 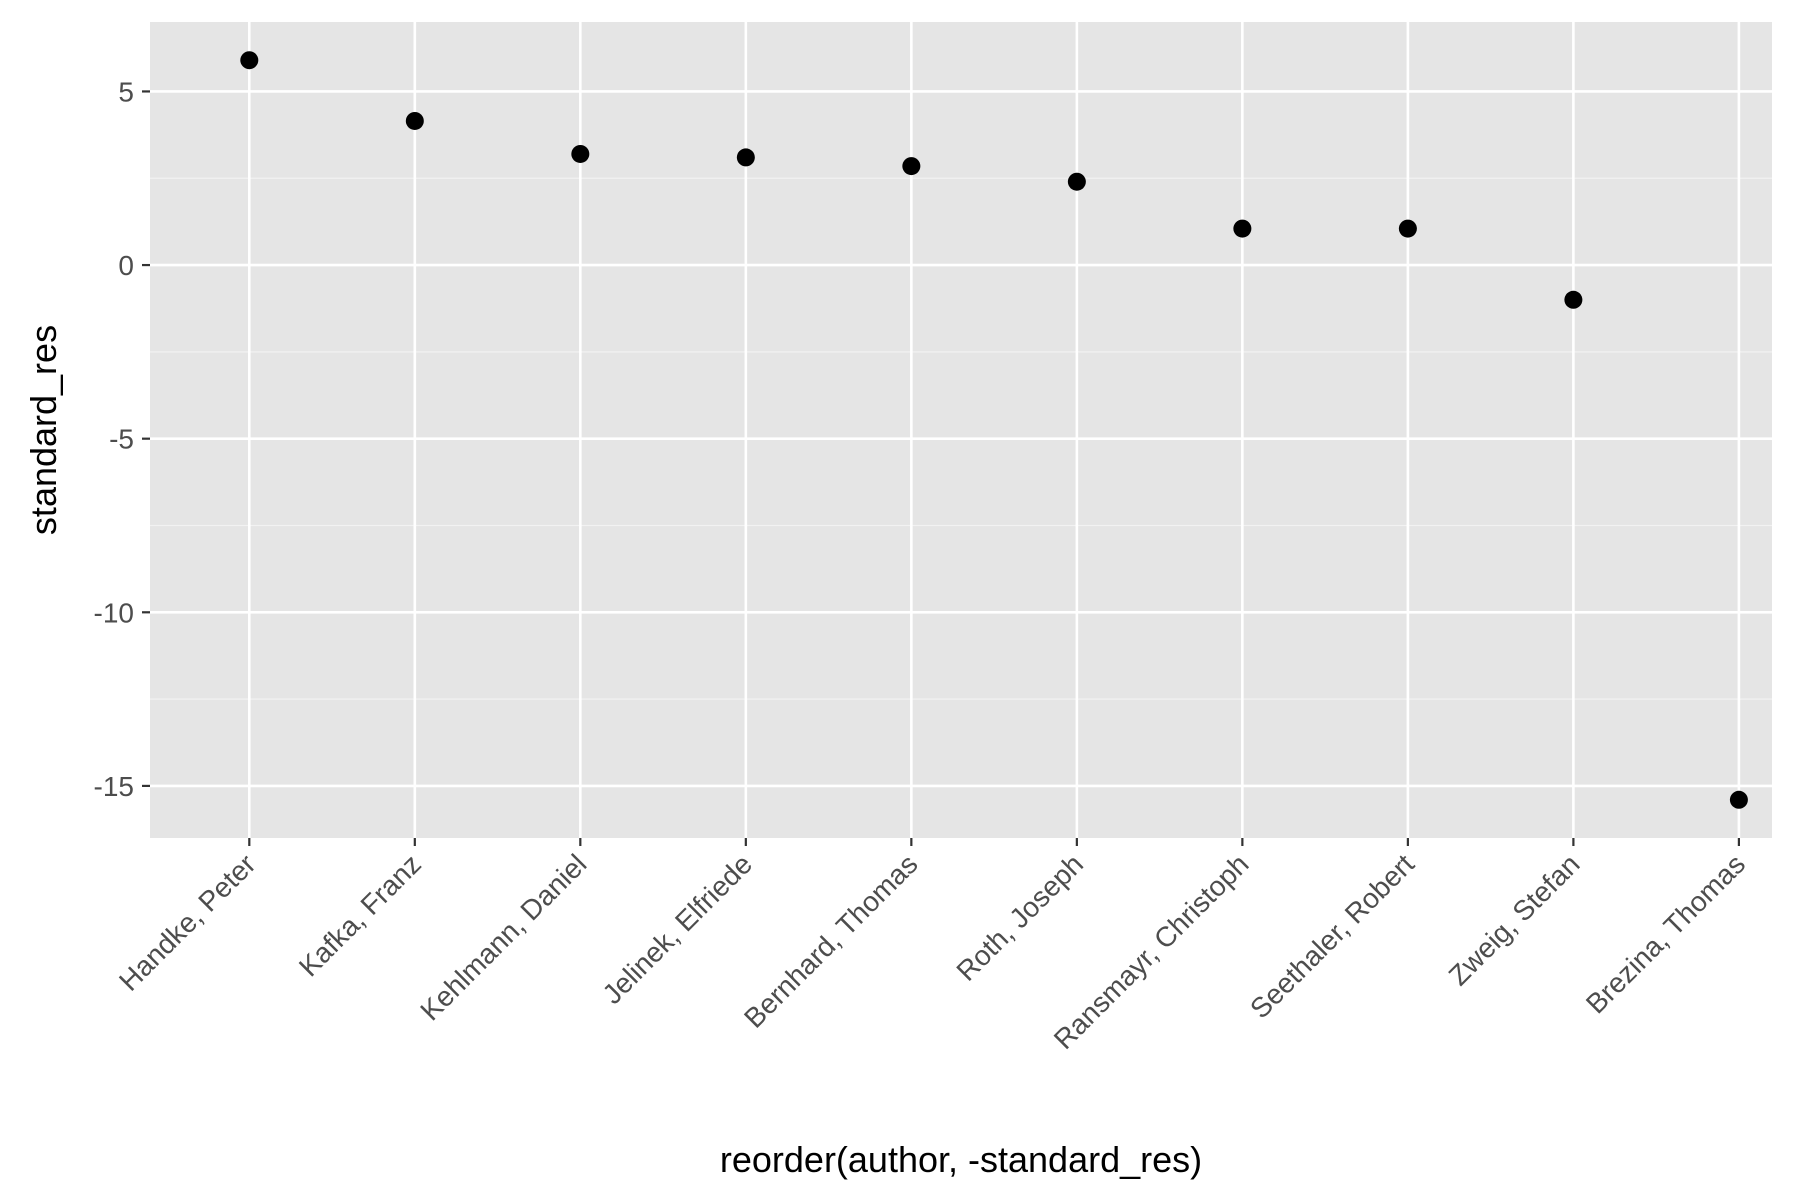 I want to click on y-axis-ticks: 5 0 -5 -10 -15, so click(x=122, y=439).